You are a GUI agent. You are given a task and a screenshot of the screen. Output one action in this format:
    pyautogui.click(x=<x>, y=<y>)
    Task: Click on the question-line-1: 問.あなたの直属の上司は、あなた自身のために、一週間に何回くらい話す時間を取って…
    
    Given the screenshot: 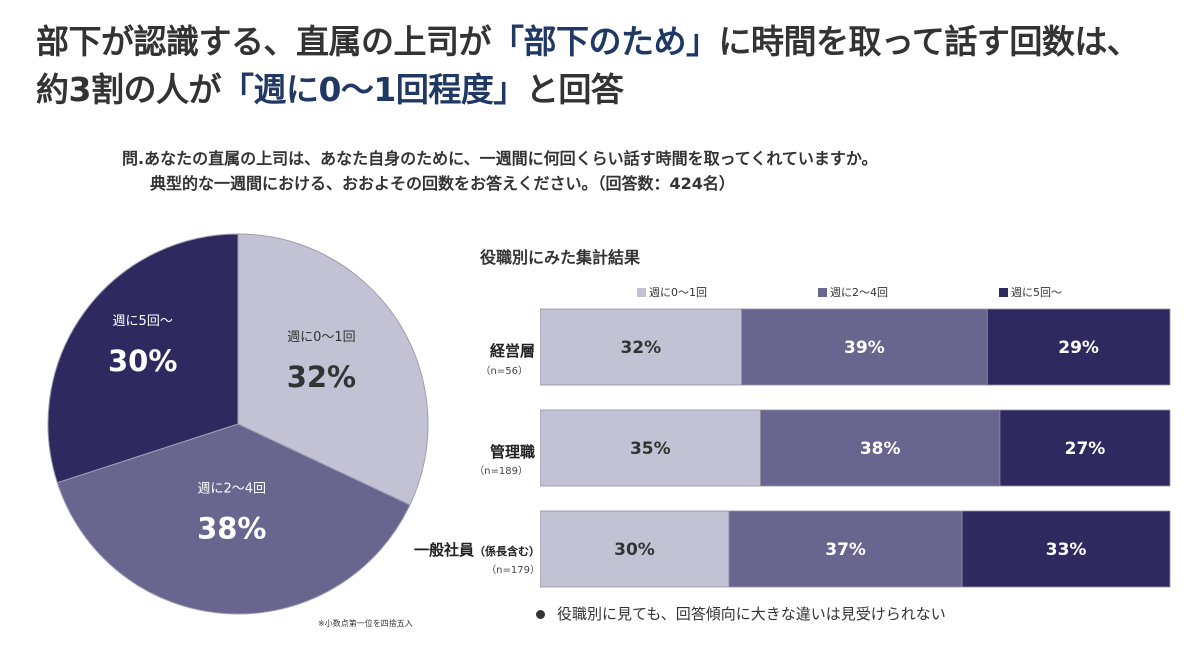 What is the action you would take?
    pyautogui.click(x=500, y=158)
    